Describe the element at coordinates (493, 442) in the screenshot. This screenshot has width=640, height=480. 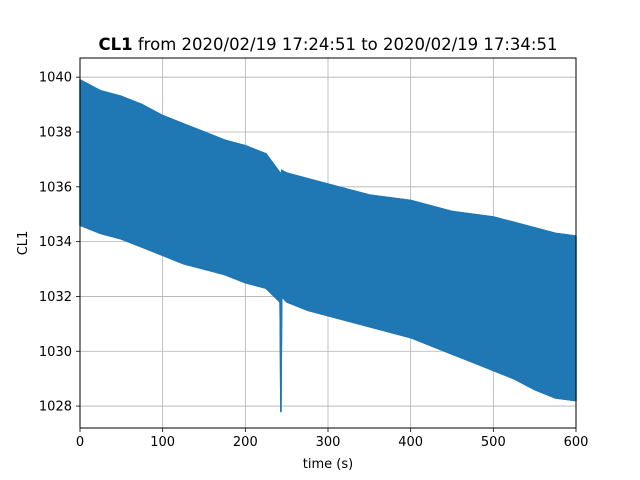
I see `x-tick-label: 500` at that location.